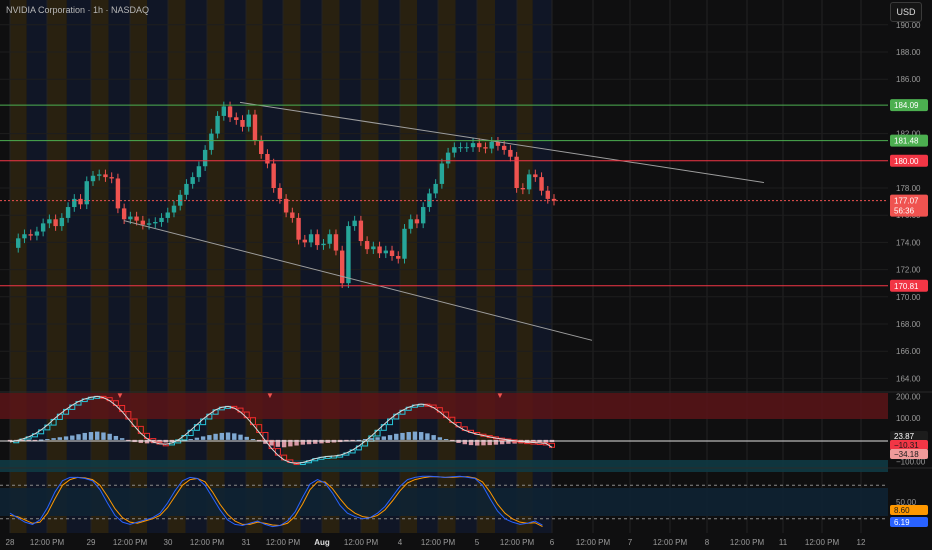 The height and width of the screenshot is (550, 932). Describe the element at coordinates (904, 436) in the screenshot. I see `osc-value-label: 23.87` at that location.